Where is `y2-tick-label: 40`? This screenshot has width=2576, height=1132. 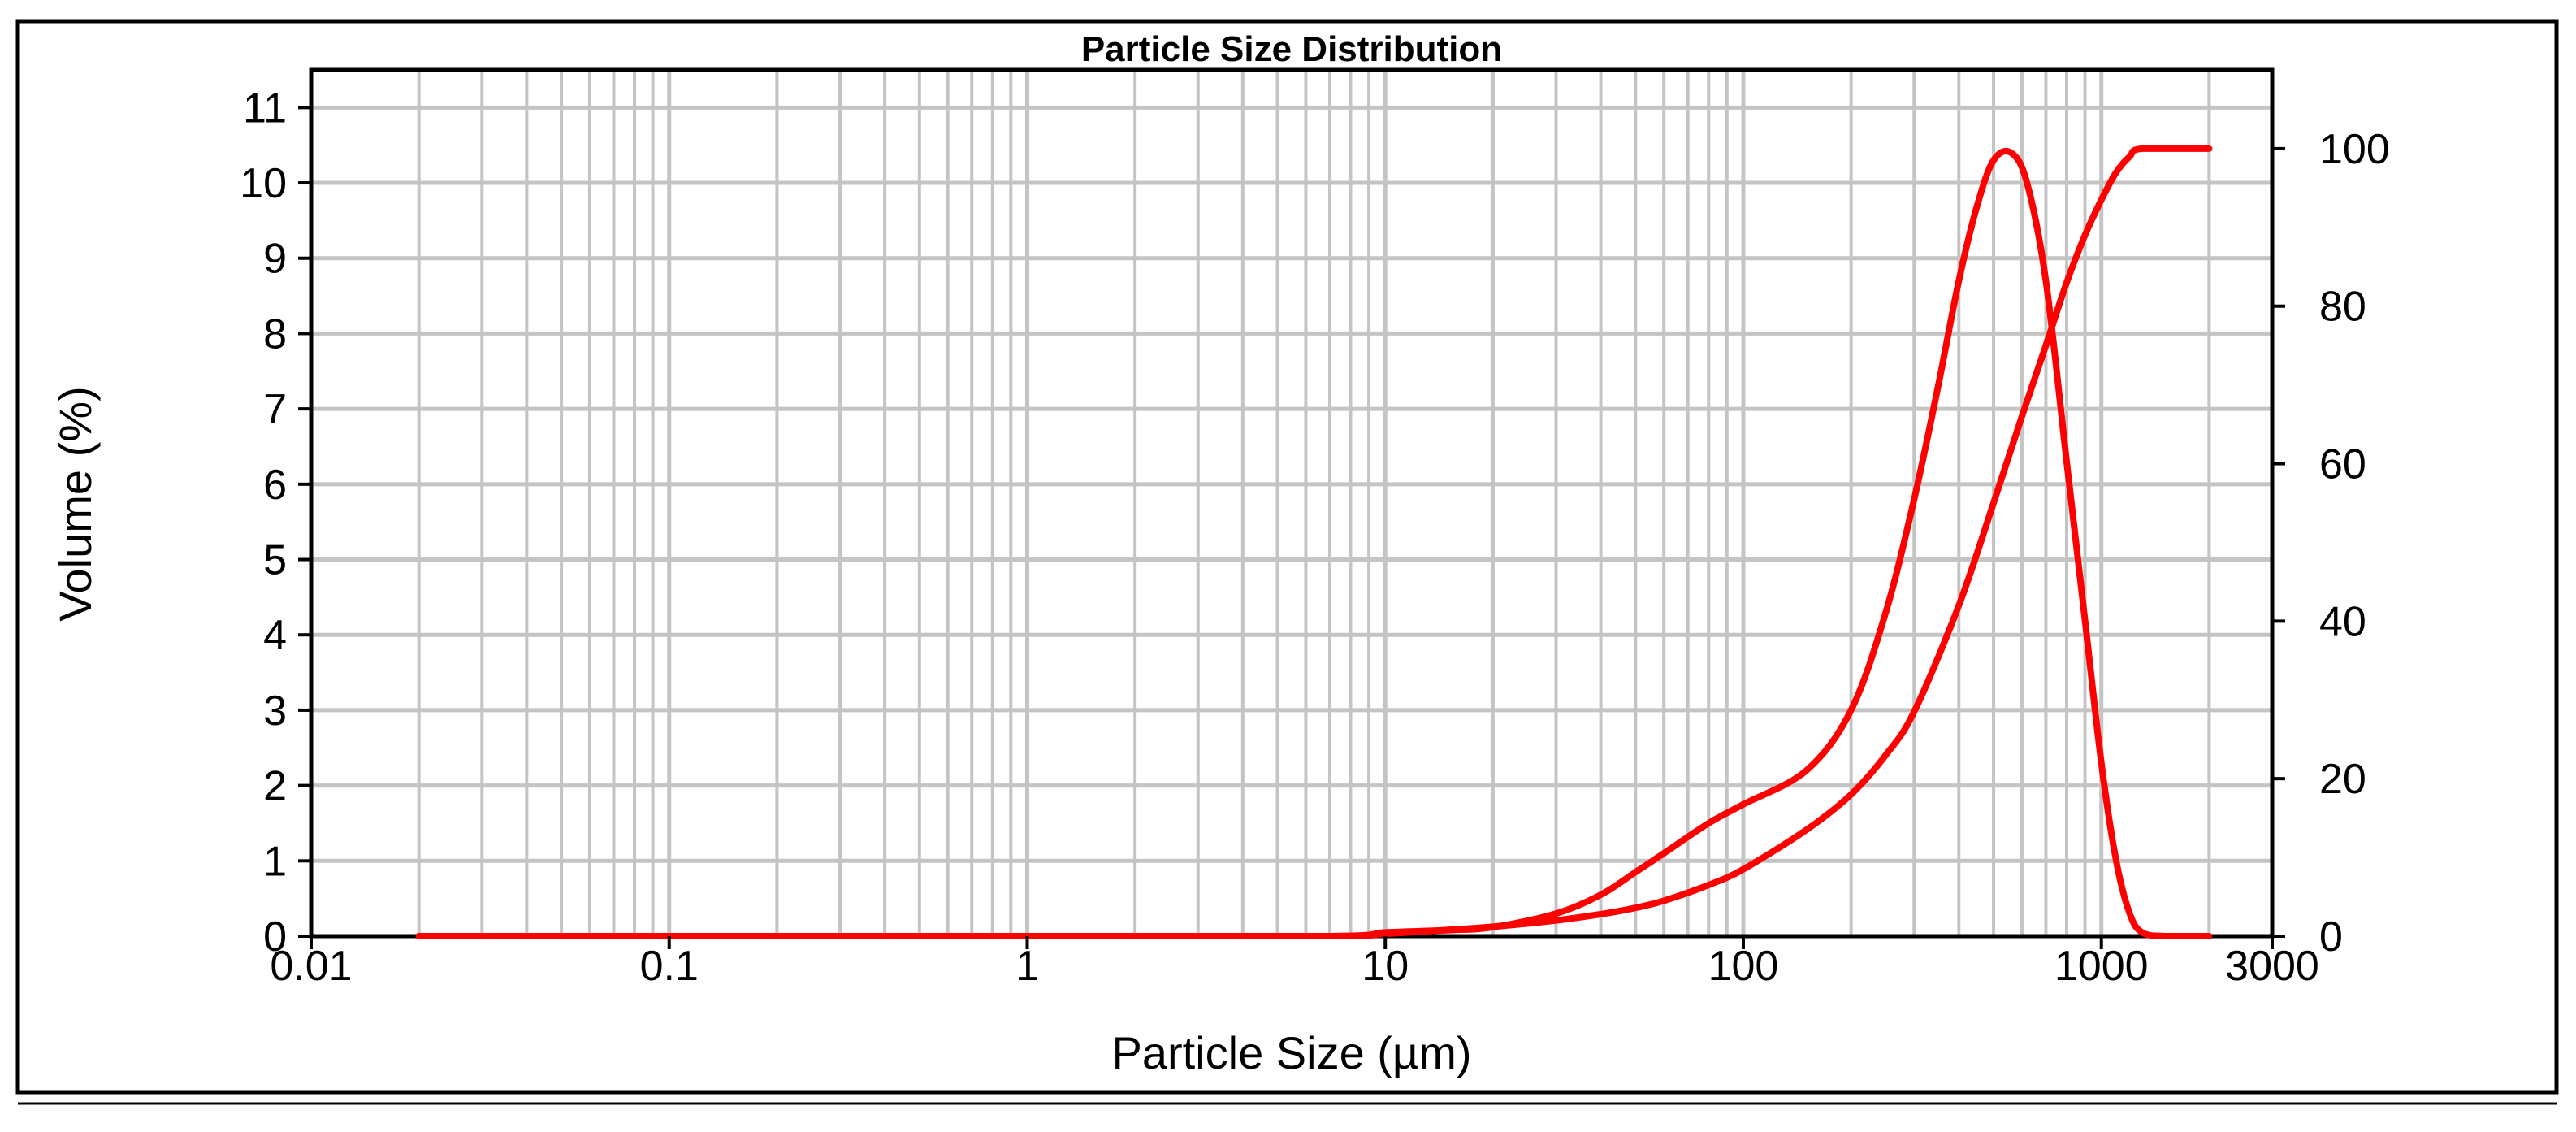 y2-tick-label: 40 is located at coordinates (2342, 621).